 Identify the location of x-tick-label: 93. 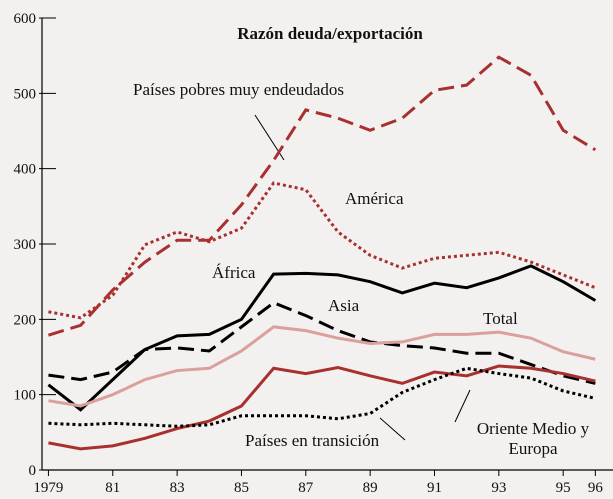
(498, 488).